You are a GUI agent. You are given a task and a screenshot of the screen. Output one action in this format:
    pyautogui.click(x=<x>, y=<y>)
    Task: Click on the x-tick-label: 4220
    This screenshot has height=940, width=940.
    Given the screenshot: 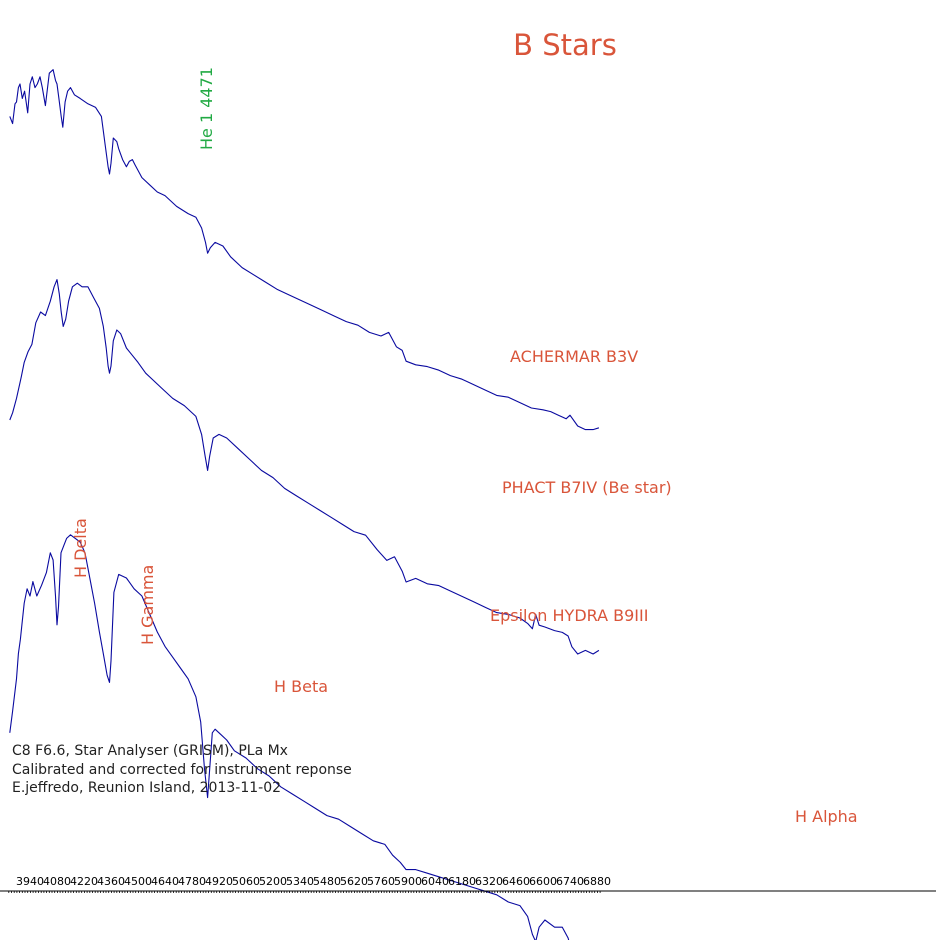 What is the action you would take?
    pyautogui.click(x=84, y=881)
    